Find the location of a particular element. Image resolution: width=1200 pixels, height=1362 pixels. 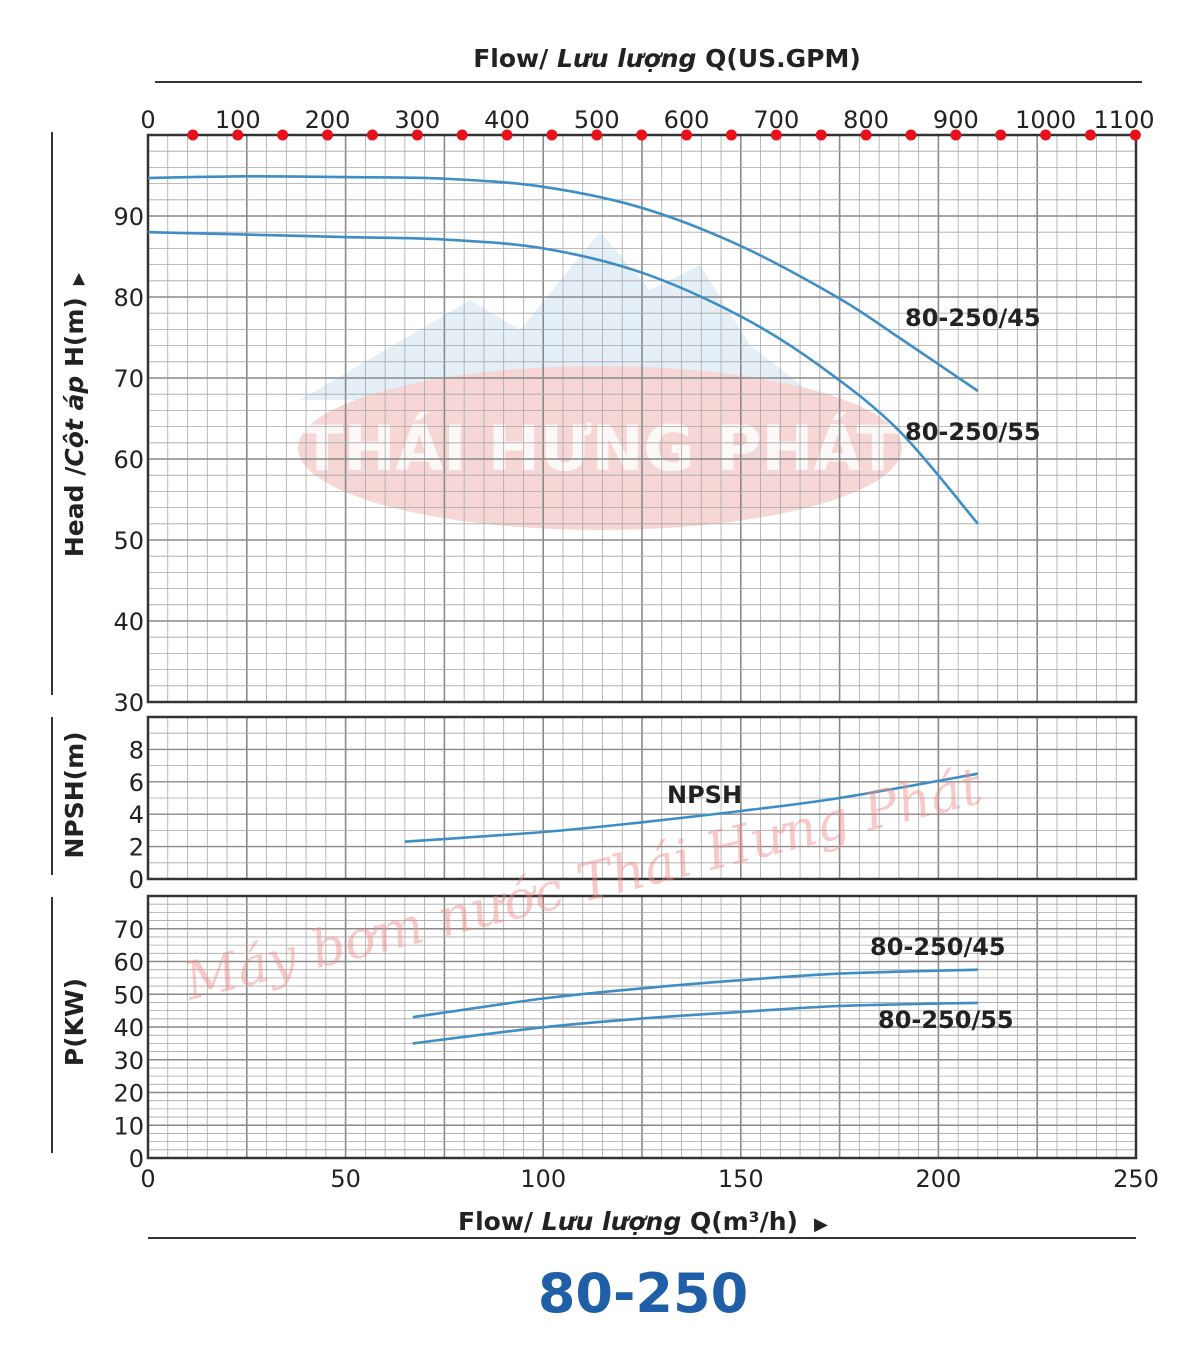

npsh-axis-tick-label: 8 is located at coordinates (136, 750).